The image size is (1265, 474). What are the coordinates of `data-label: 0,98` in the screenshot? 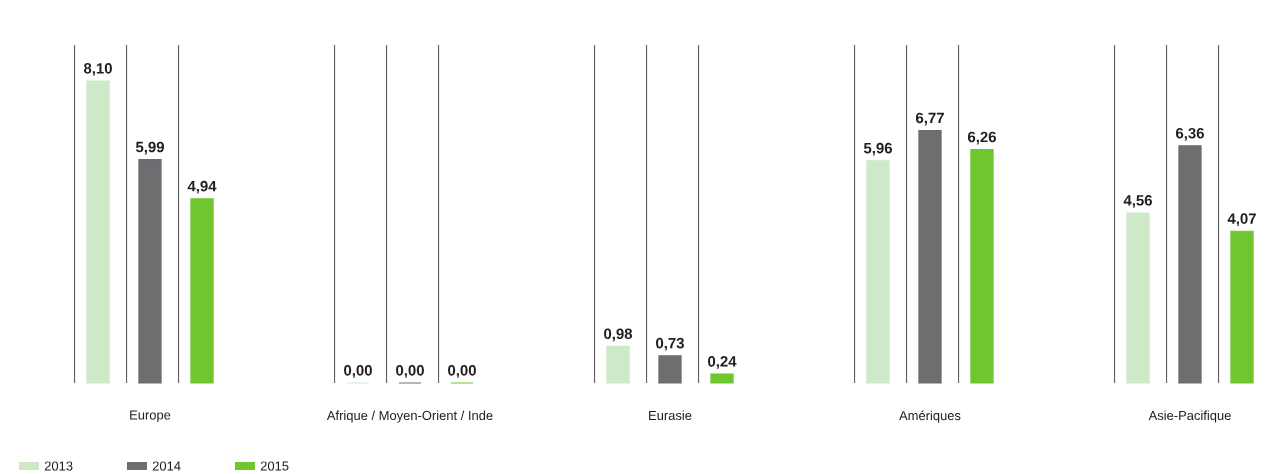 It's located at (618, 335).